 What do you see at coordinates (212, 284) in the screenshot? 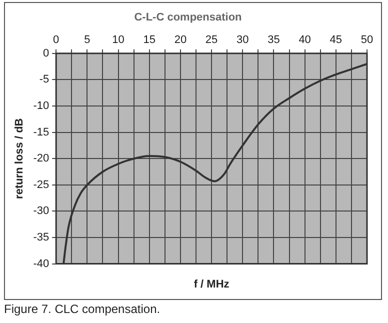
I see `x-axis-title: f / MHz` at bounding box center [212, 284].